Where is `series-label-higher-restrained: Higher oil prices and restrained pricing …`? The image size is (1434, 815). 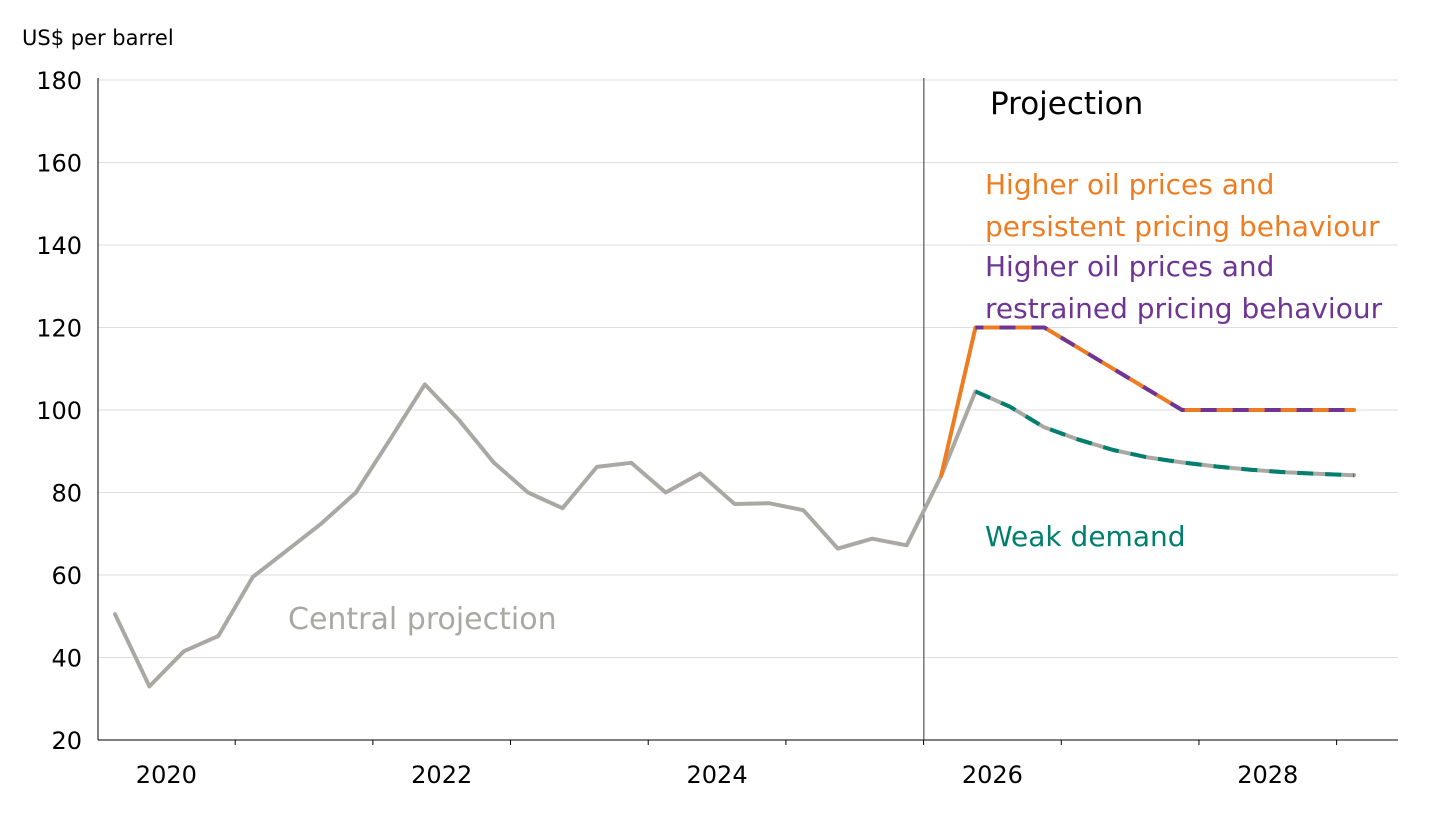 series-label-higher-restrained: Higher oil prices and restrained pricing … is located at coordinates (1184, 287).